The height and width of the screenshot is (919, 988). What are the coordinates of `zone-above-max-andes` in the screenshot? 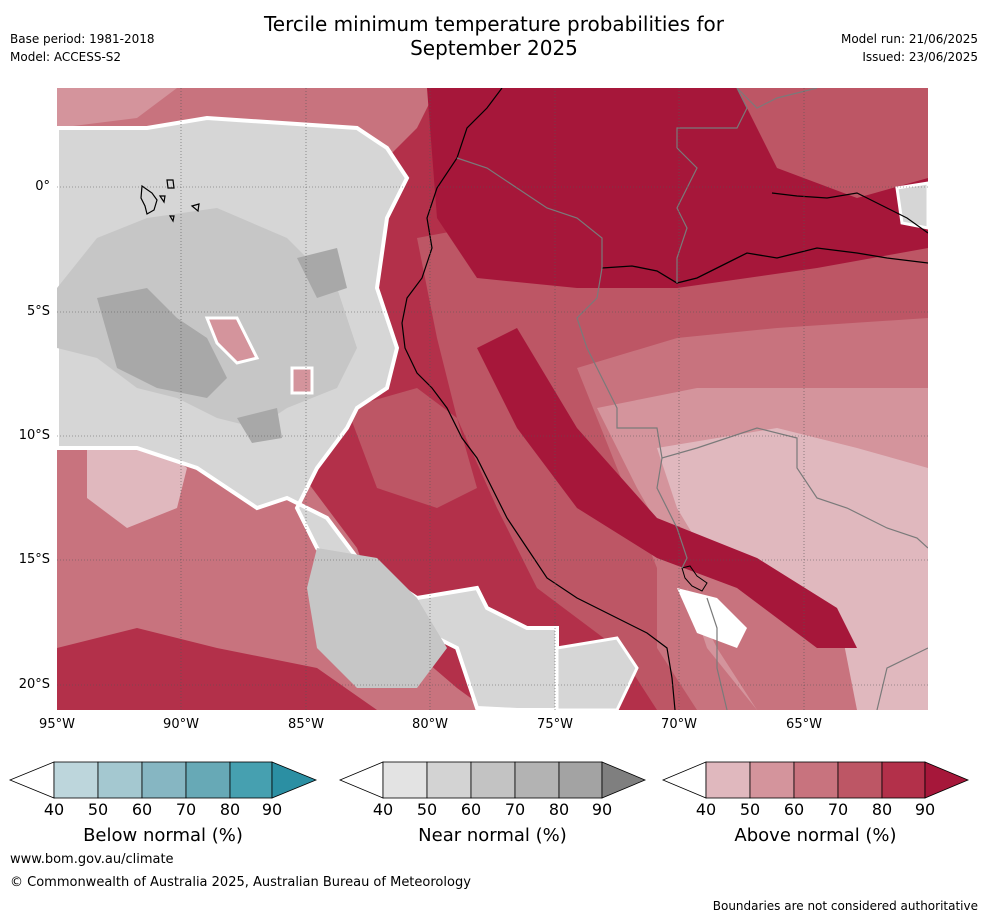 It's located at (667, 488).